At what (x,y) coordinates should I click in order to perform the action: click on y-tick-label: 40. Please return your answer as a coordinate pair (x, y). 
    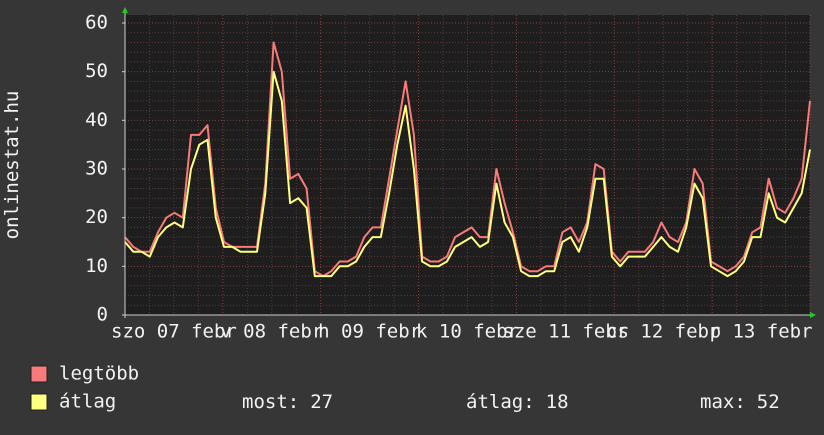
    Looking at the image, I should click on (96, 120).